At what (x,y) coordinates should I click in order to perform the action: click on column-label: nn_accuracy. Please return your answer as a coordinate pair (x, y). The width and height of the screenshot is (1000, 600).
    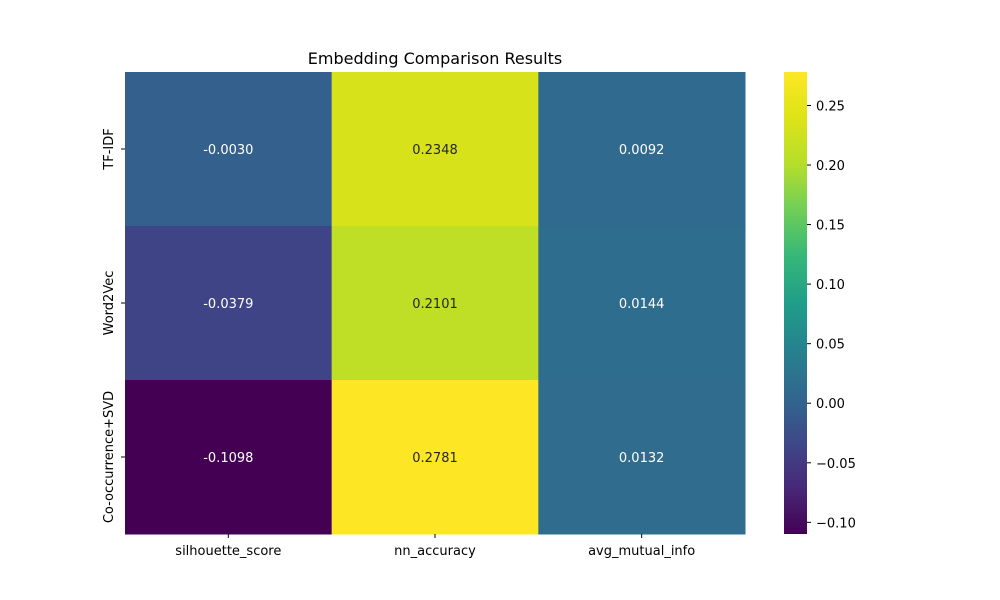
    Looking at the image, I should click on (435, 551).